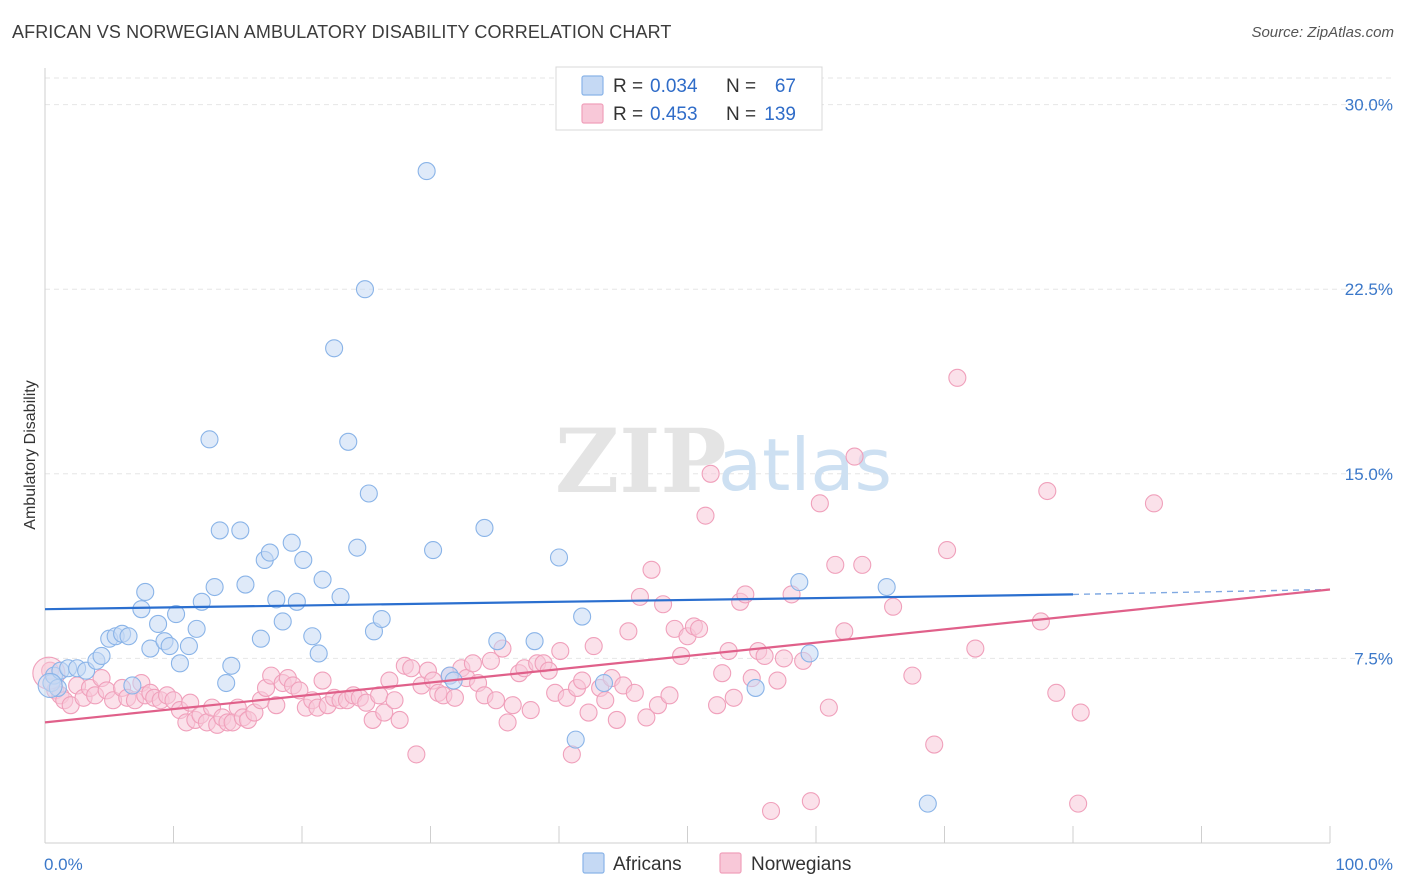  Describe the element at coordinates (785, 86) in the screenshot. I see `legend-n-value-1: 67` at that location.